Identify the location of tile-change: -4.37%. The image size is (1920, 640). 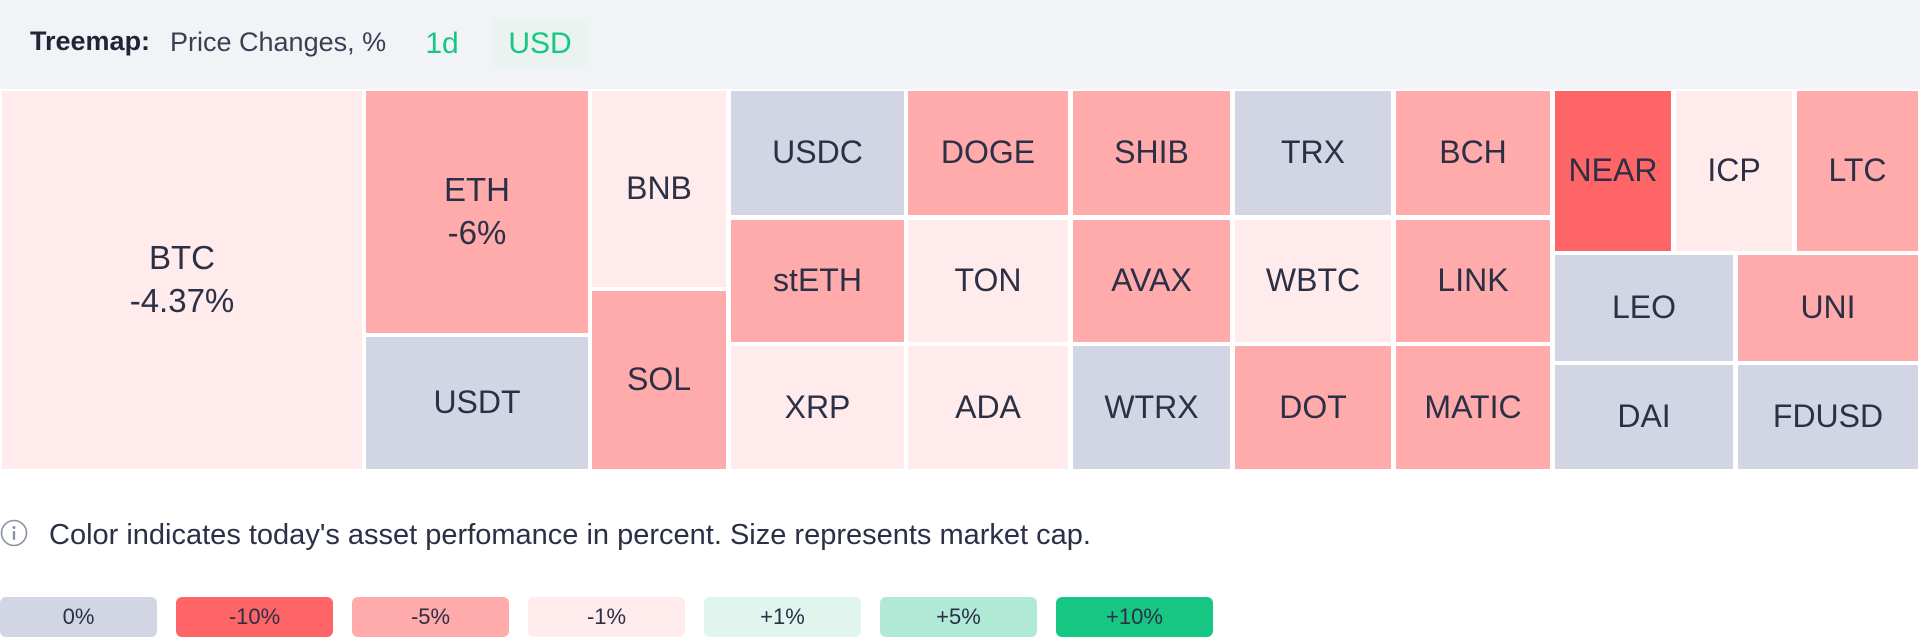
(182, 300).